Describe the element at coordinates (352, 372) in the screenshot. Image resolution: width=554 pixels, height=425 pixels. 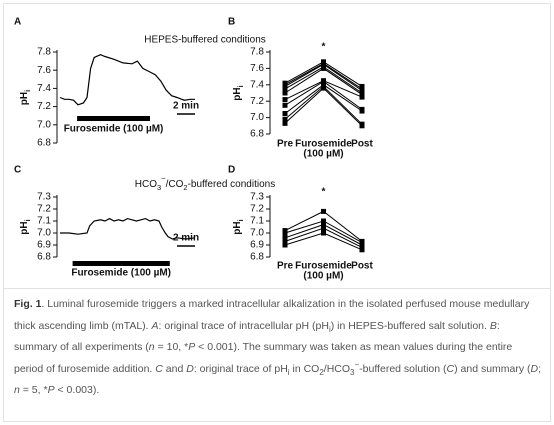
I see `caption-run: 3` at that location.